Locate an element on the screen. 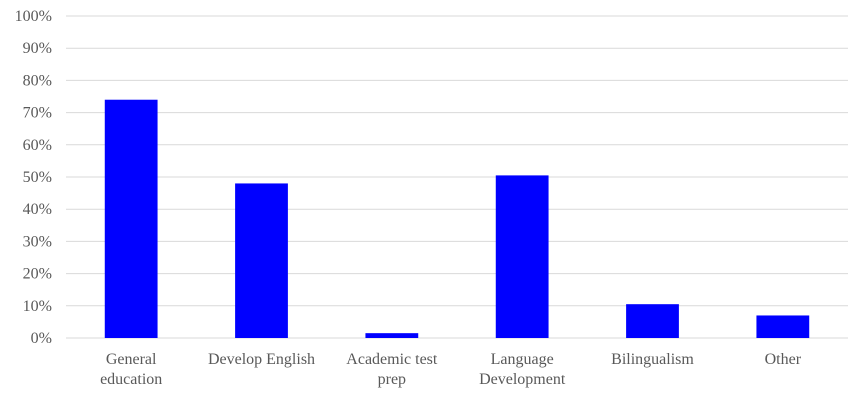  y-axis-tick-labels: 0% 10% 20% 30% 40% 50% 60% 70% 80% 90% 100% is located at coordinates (33, 177).